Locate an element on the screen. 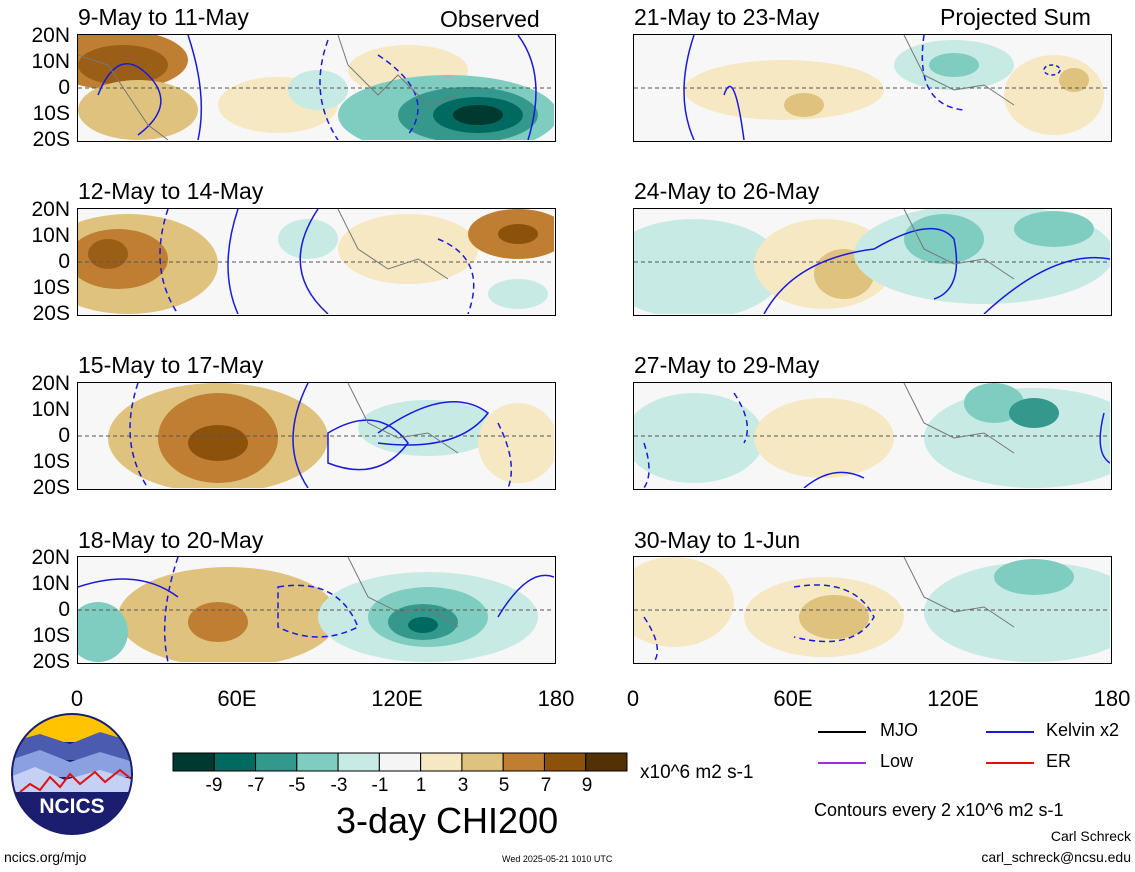 The height and width of the screenshot is (872, 1135). logo-text: NCICS is located at coordinates (71, 806).